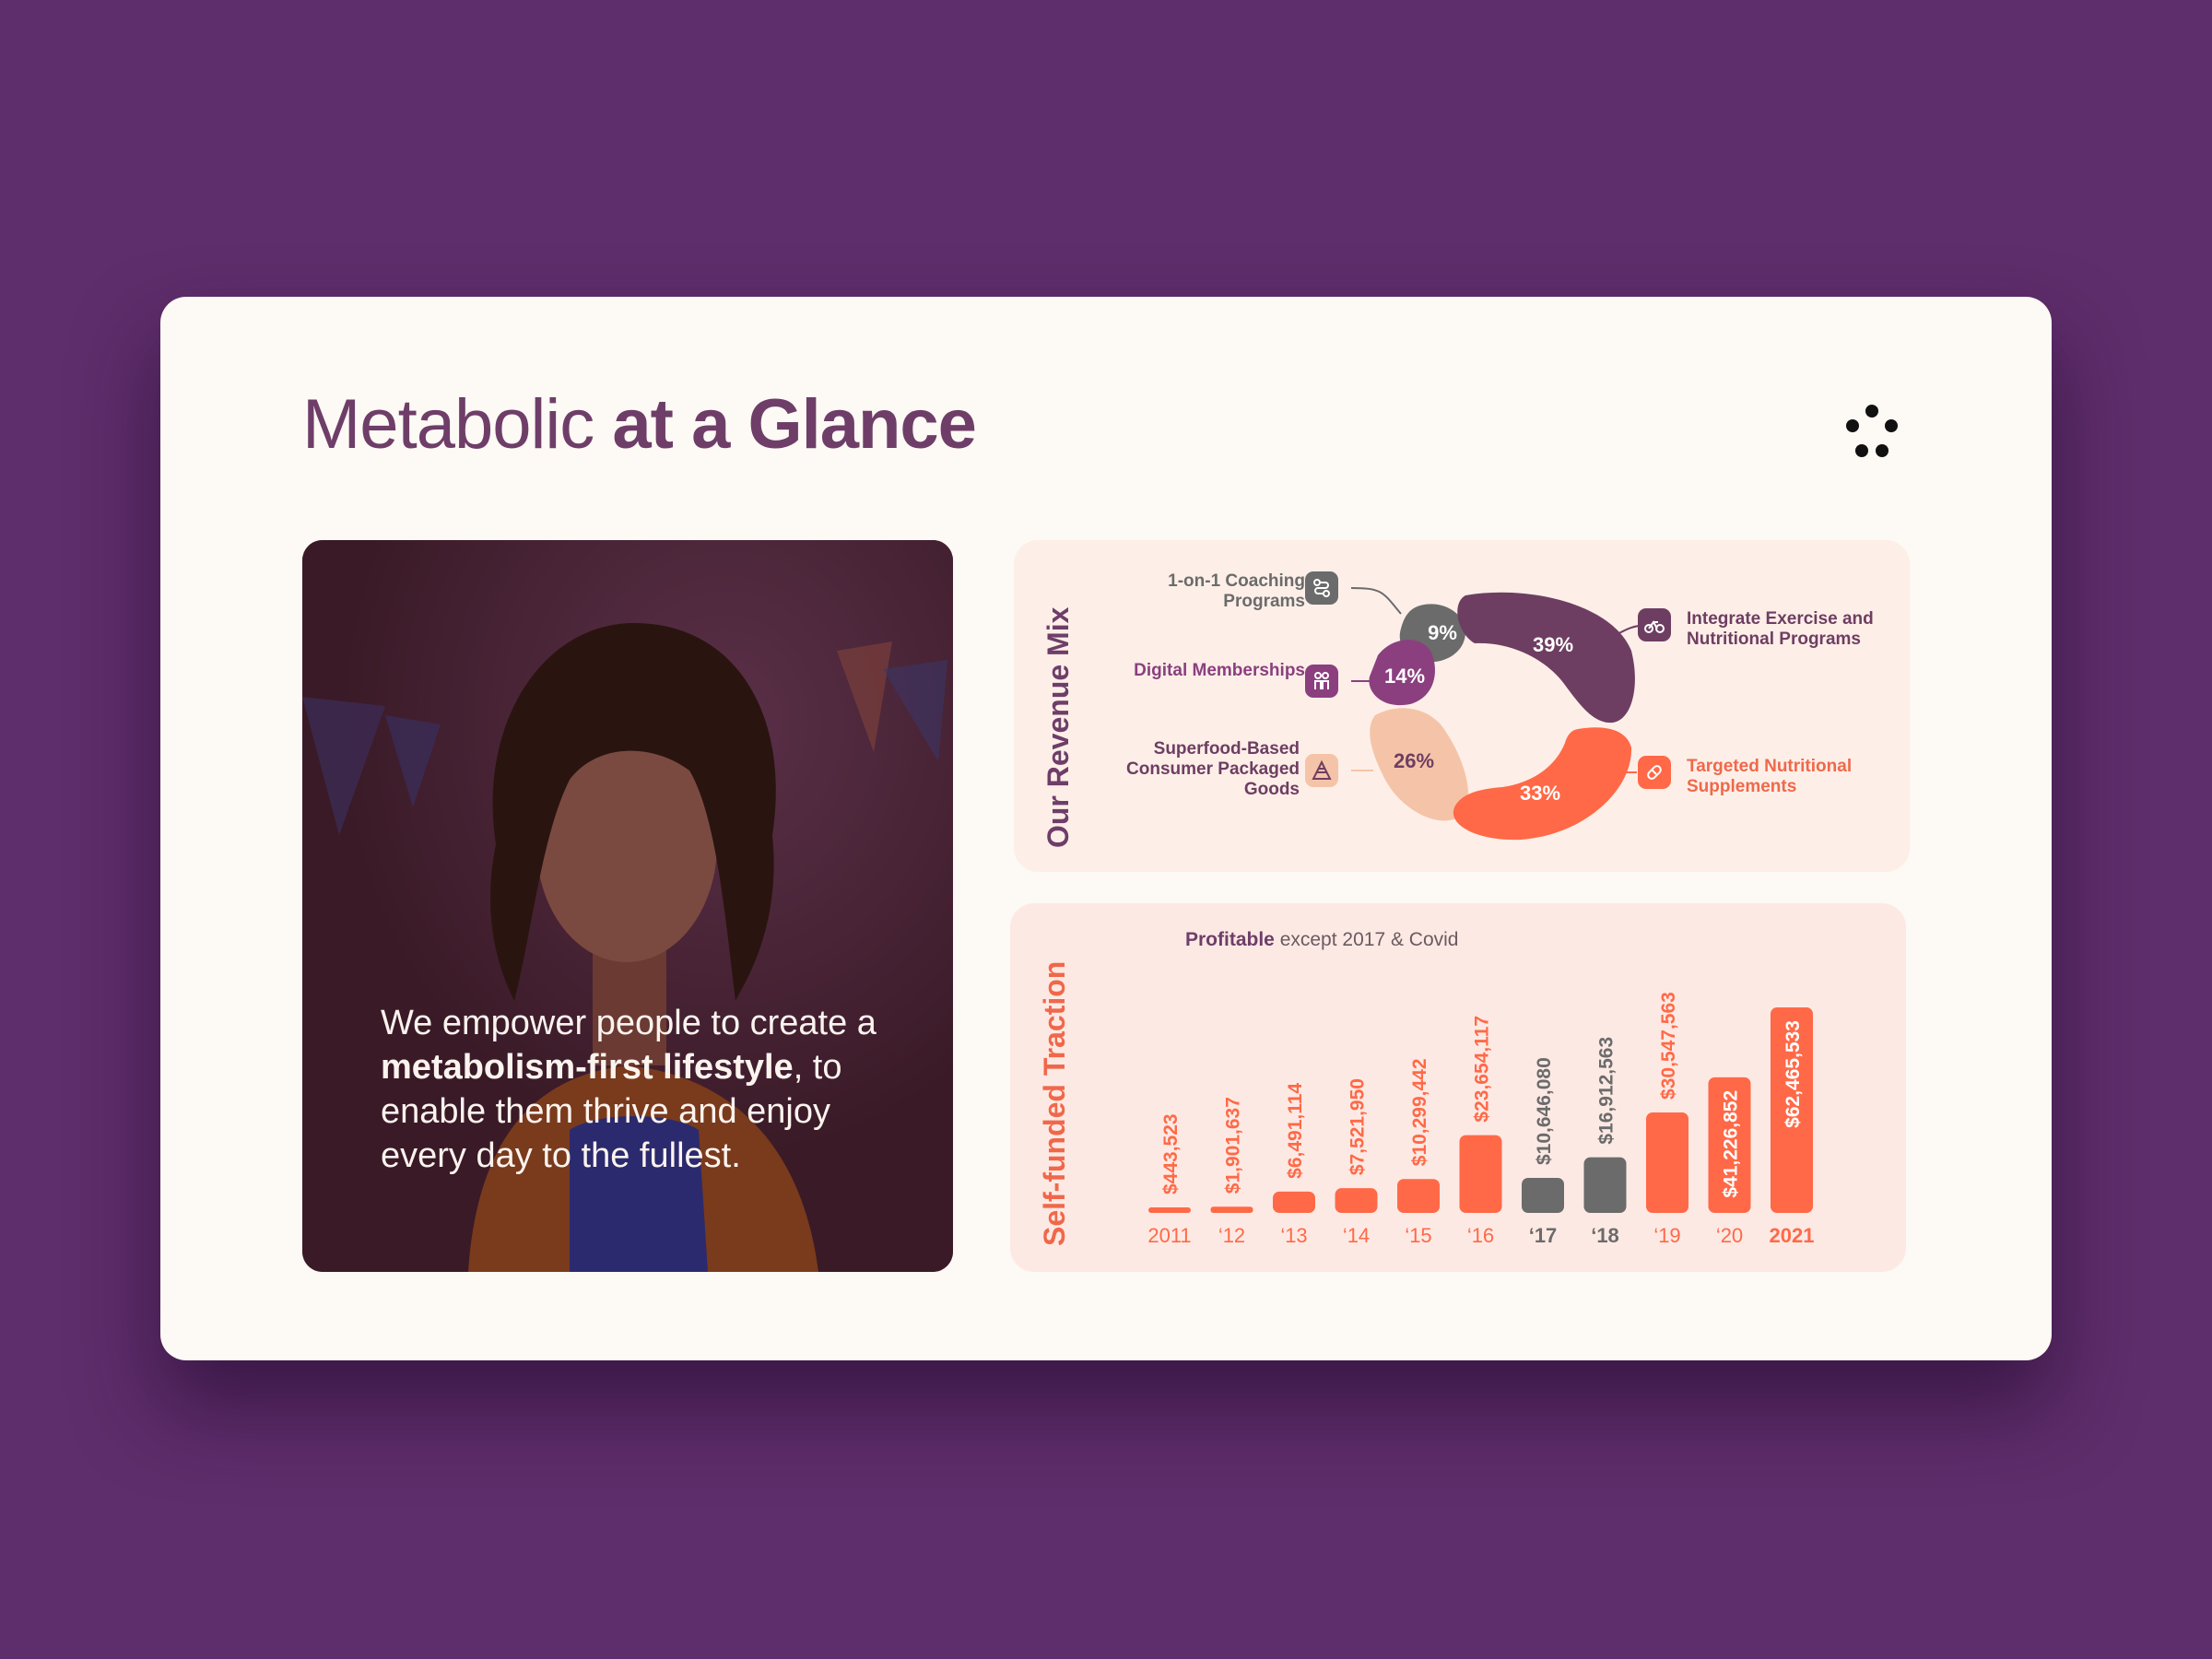 This screenshot has height=1659, width=2212. I want to click on pill-icon, so click(1654, 772).